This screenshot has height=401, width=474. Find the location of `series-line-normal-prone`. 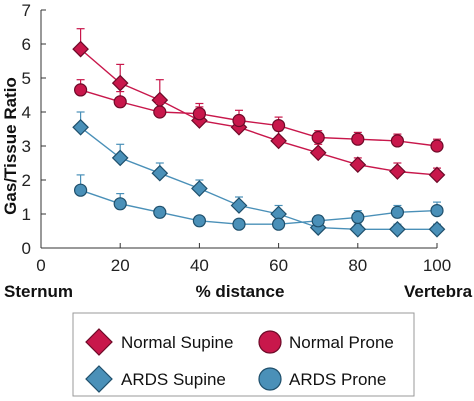

series-line-normal-prone is located at coordinates (259, 118).